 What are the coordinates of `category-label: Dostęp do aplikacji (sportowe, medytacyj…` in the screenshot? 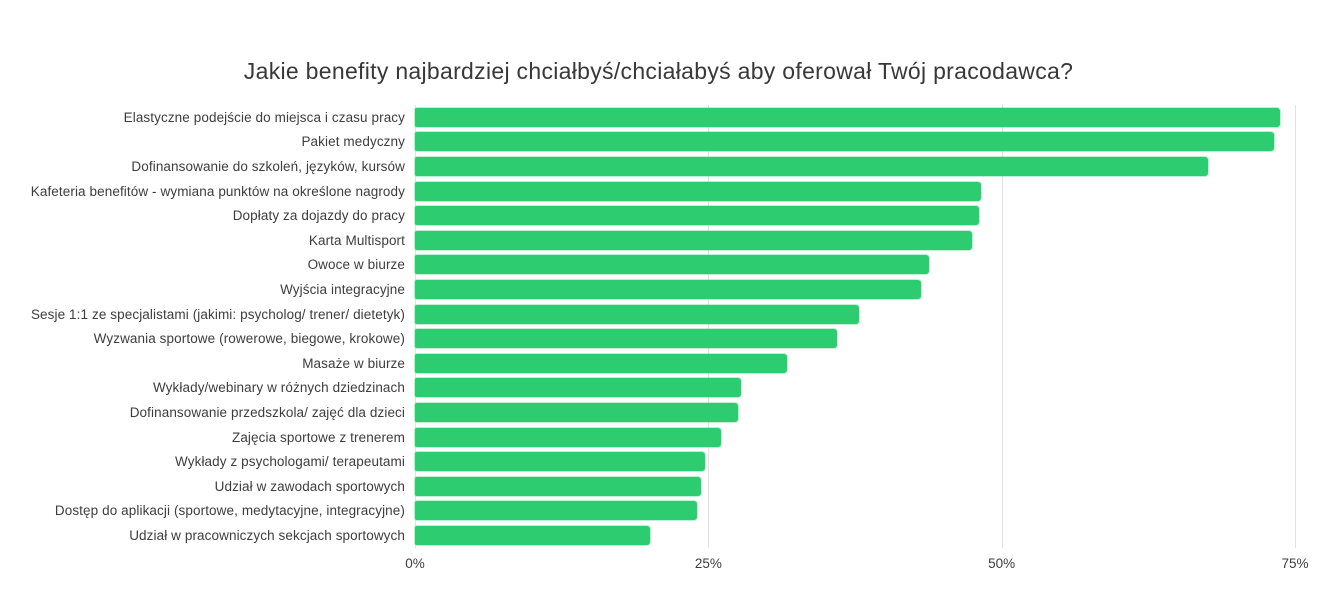 It's located at (229, 511).